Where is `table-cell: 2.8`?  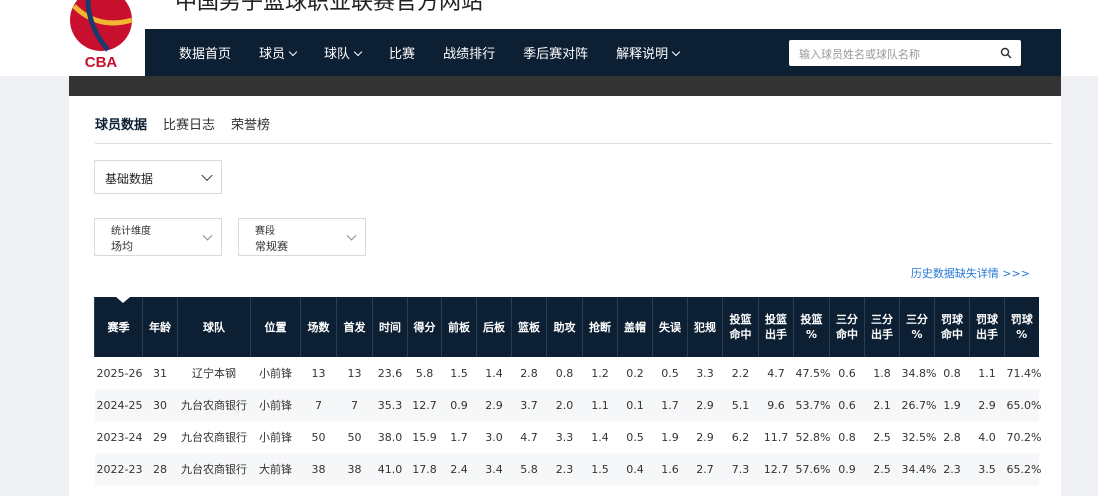 table-cell: 2.8 is located at coordinates (529, 373).